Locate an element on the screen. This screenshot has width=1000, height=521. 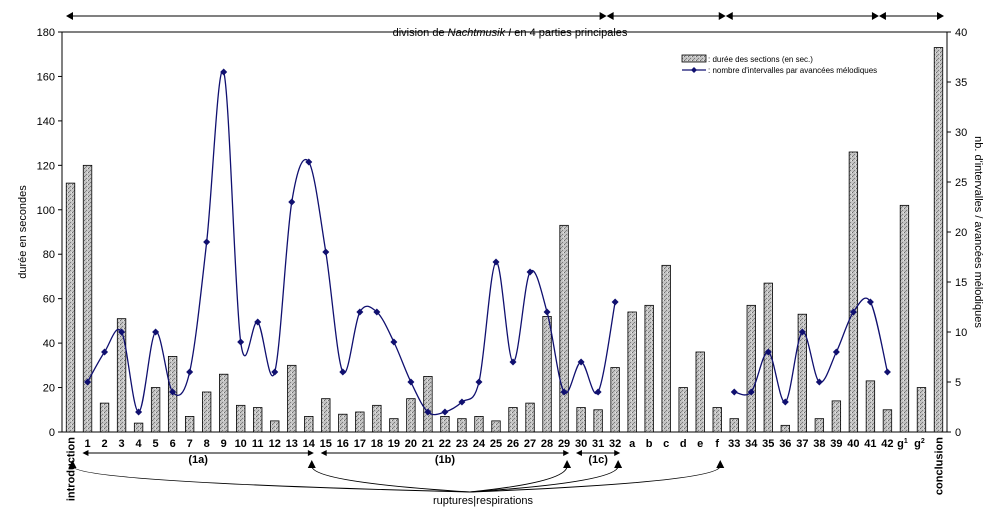
category-label: b is located at coordinates (649, 444).